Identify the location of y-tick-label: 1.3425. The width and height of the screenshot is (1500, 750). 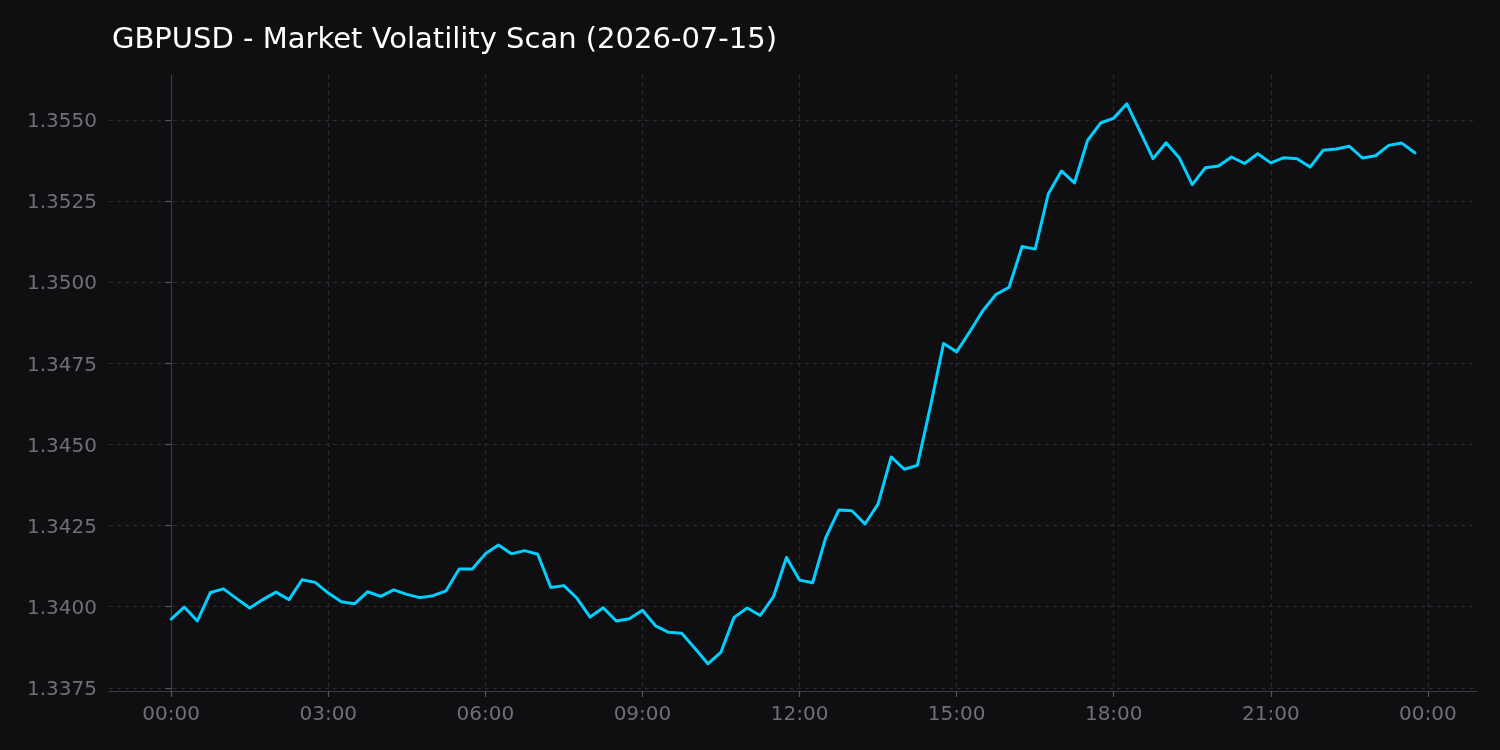
(62, 525).